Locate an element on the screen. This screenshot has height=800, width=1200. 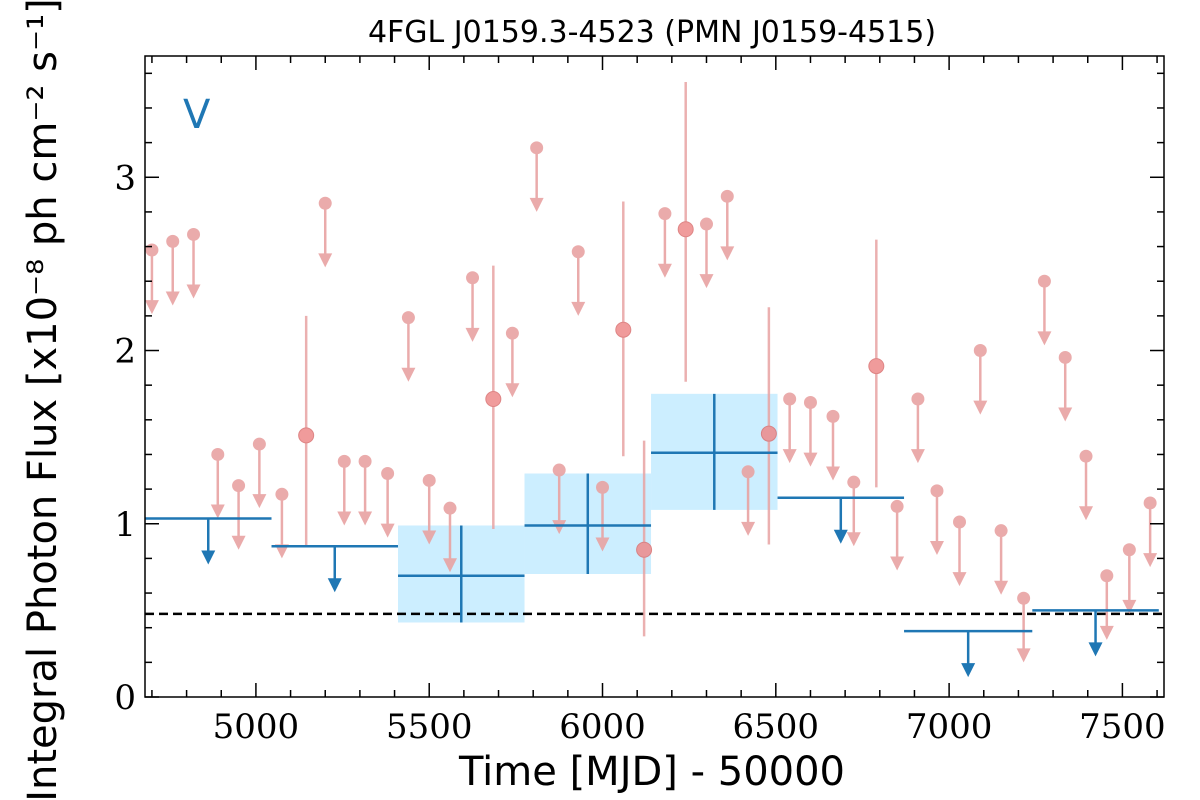
y-axis-label: Integral Photon Flux [x10⁻⁸ ph cm⁻² s⁻¹] is located at coordinates (43, 400).